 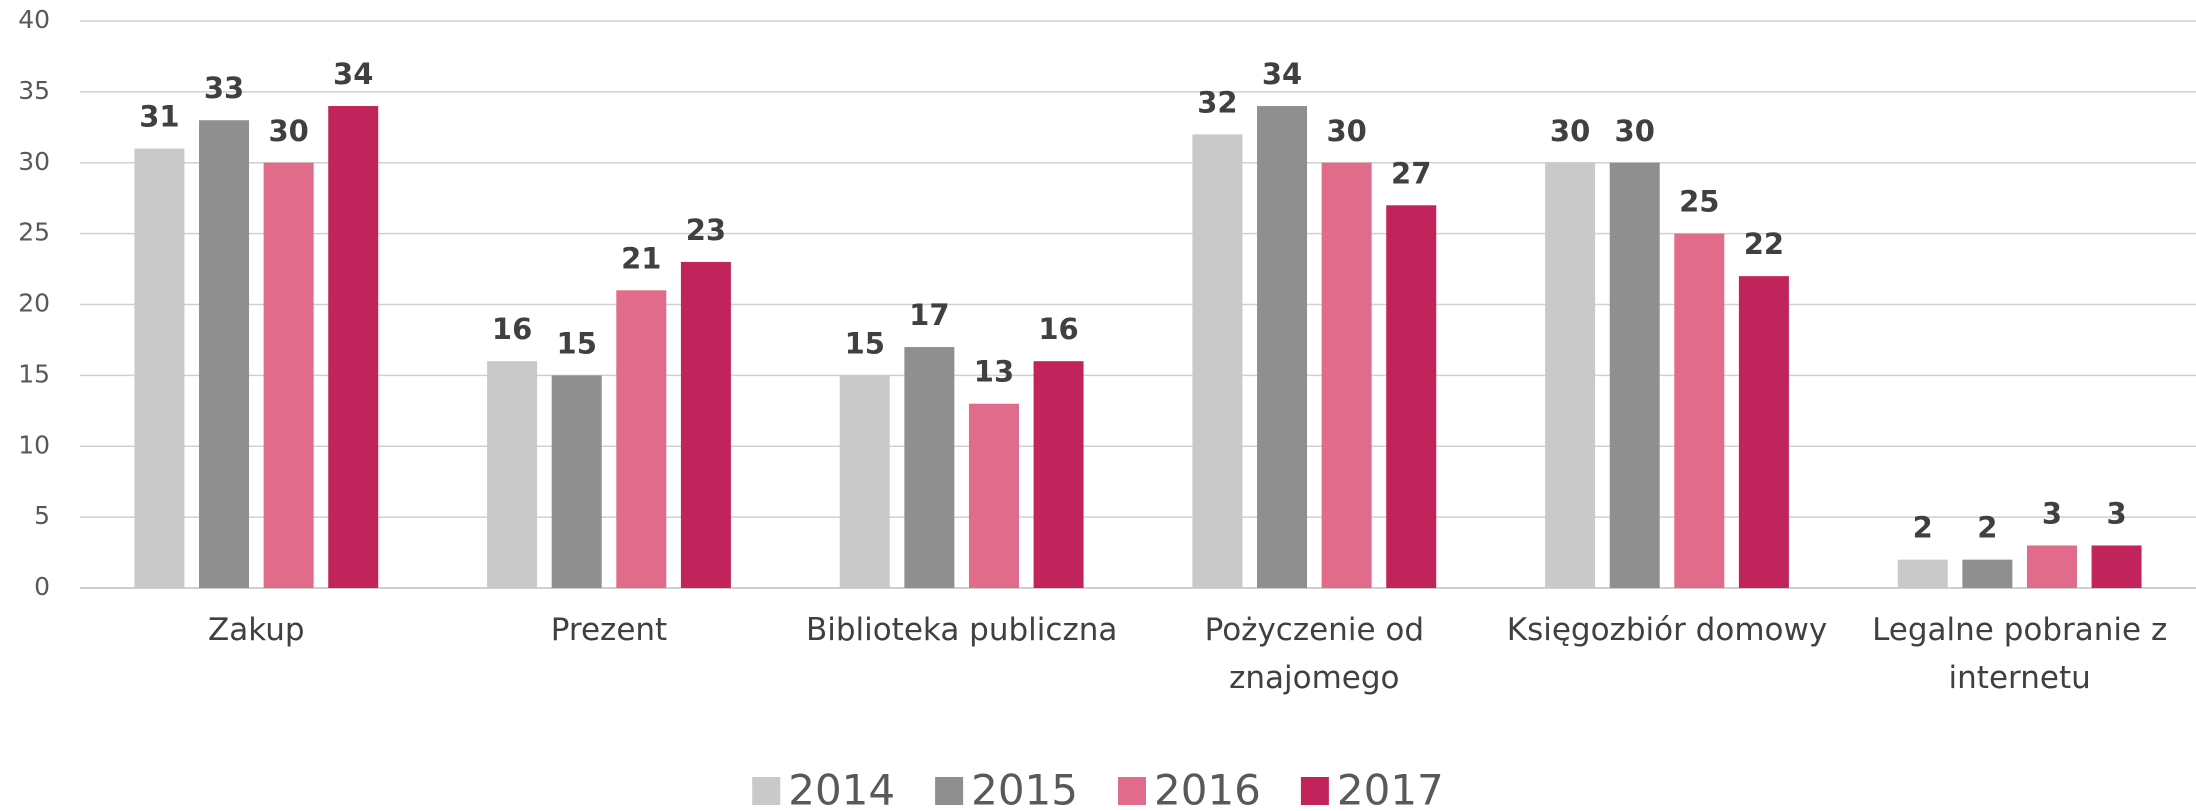 I want to click on x-tick-label: Biblioteka publiczna, so click(x=961, y=630).